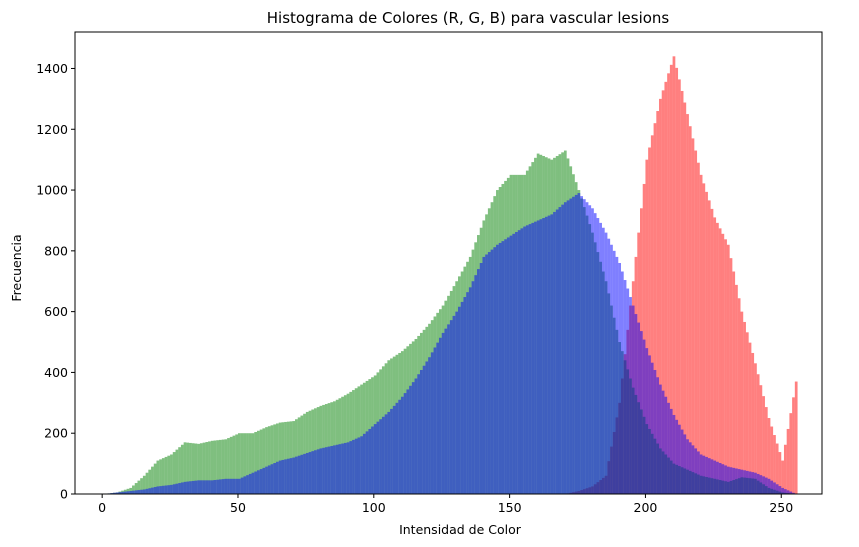  Describe the element at coordinates (16, 267) in the screenshot. I see `y-axis-label: Frecuencia` at that location.